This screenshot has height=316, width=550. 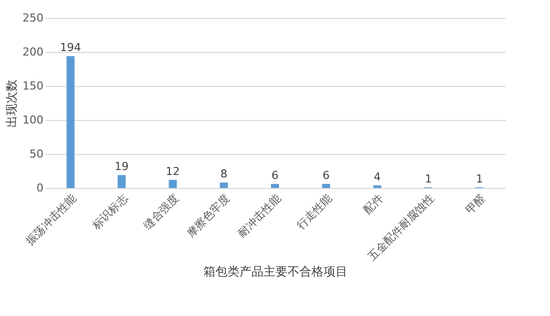 I want to click on data-label: 194, so click(x=71, y=47).